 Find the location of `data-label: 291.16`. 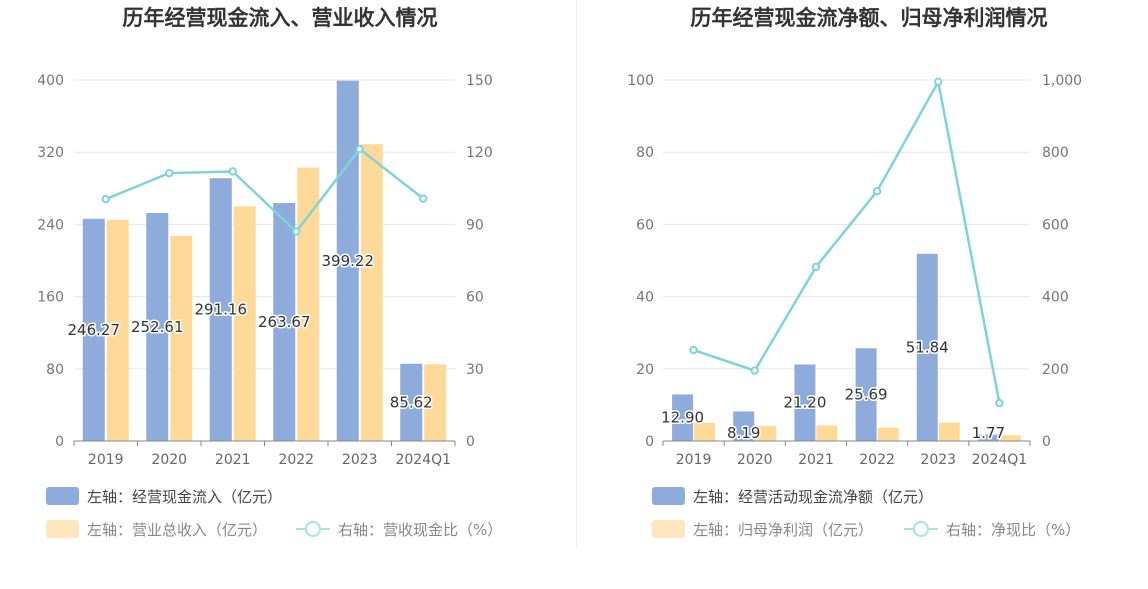

data-label: 291.16 is located at coordinates (221, 310).